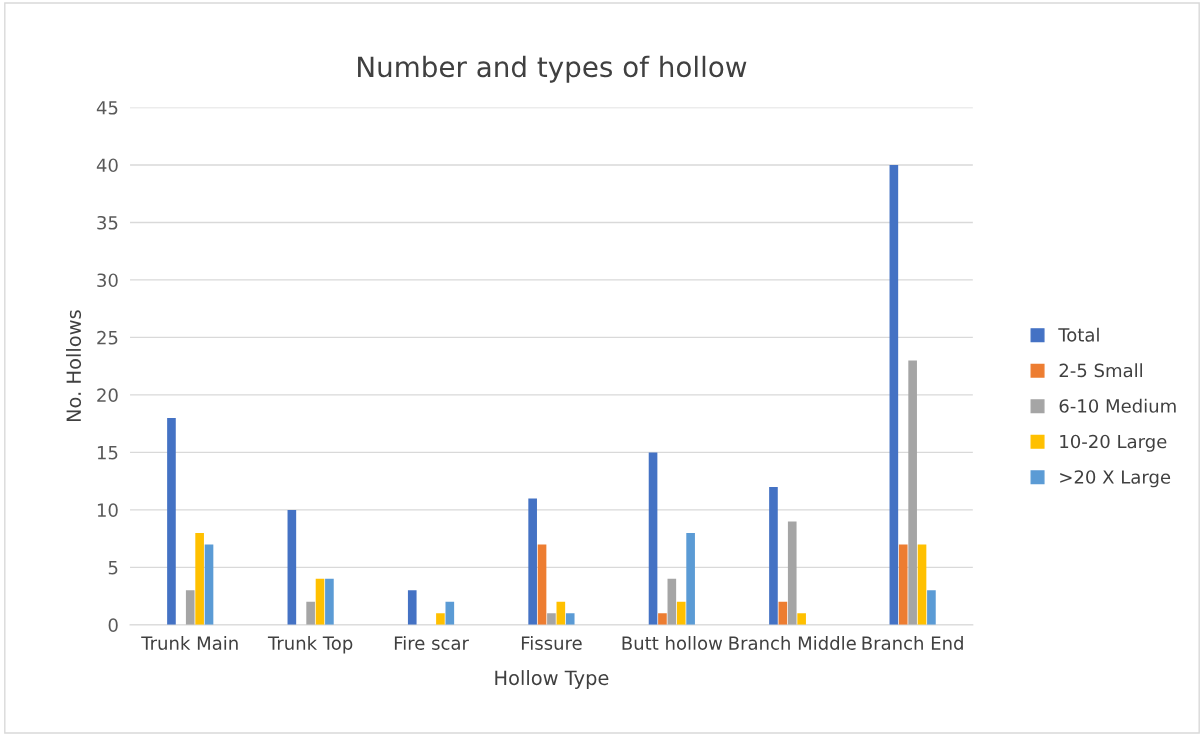  I want to click on y-tick-label: 30, so click(107, 280).